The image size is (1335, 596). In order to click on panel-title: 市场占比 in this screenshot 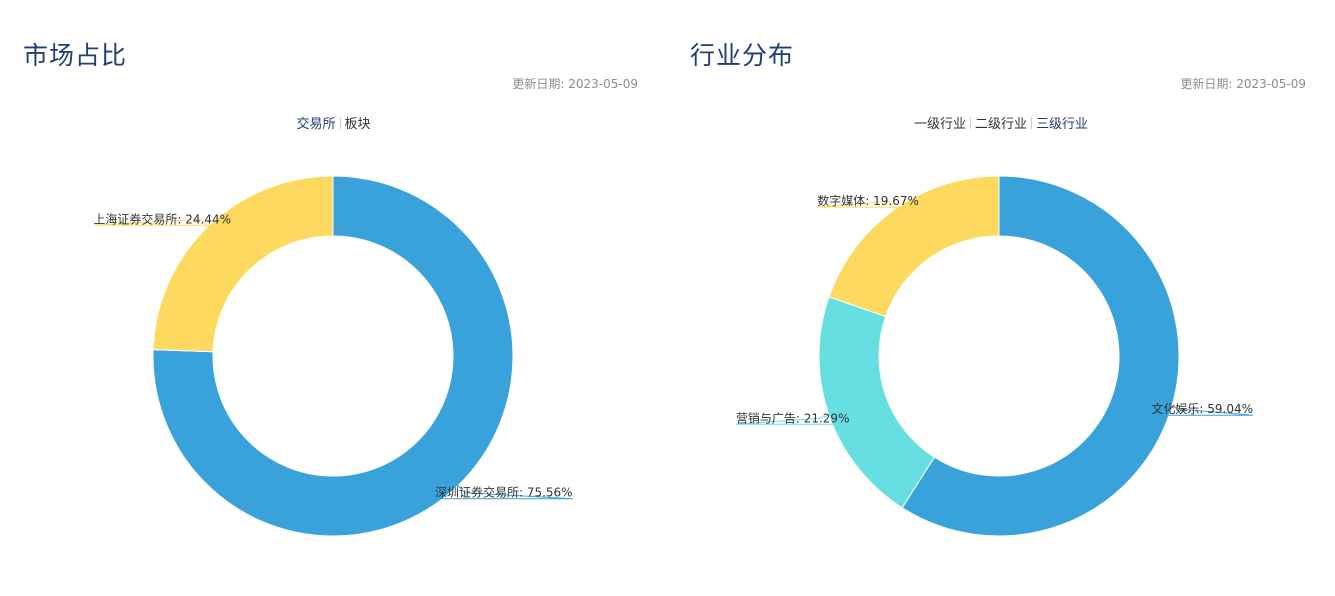, I will do `click(75, 55)`.